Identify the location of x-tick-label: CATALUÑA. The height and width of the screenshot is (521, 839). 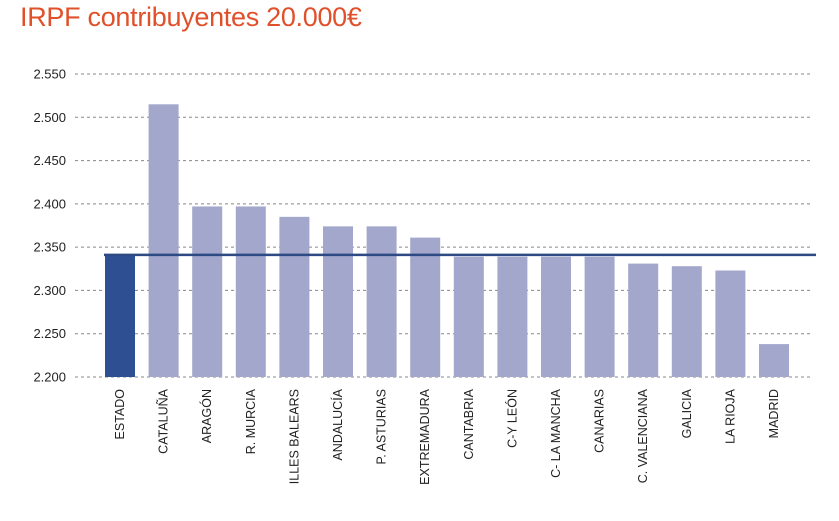
(164, 420).